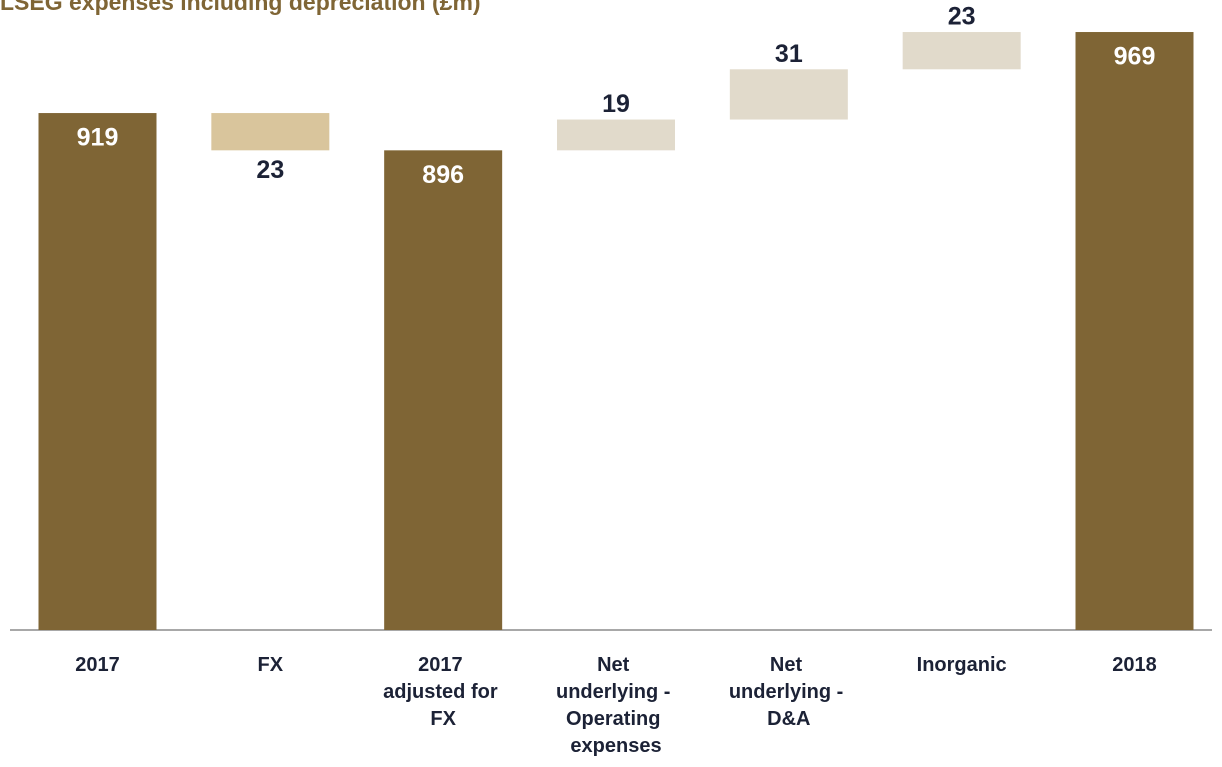  Describe the element at coordinates (1134, 665) in the screenshot. I see `x-tick-label: 2018` at that location.